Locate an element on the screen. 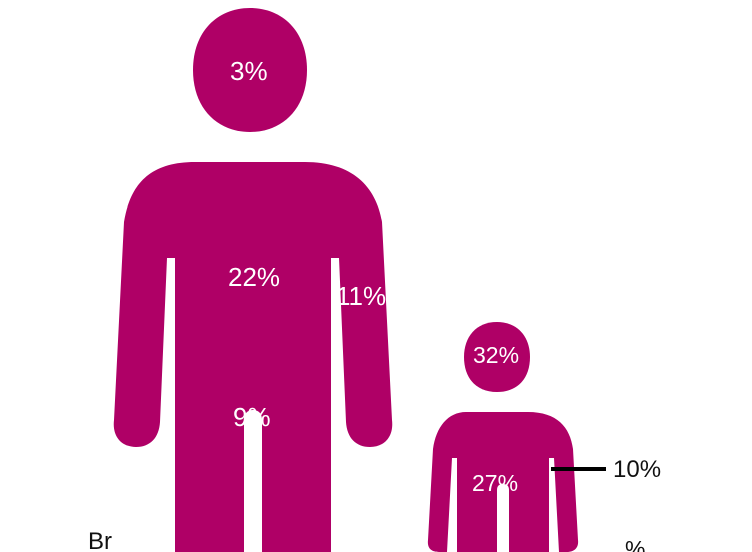  caption-bottom-left: Br is located at coordinates (100, 540).